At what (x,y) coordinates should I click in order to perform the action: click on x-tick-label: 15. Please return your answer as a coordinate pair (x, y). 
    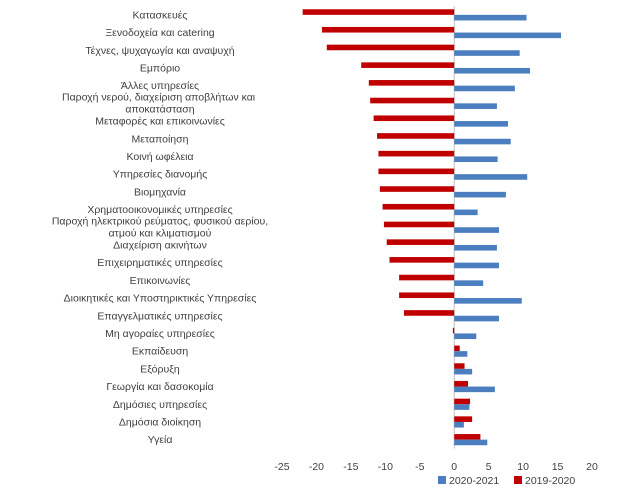
    Looking at the image, I should click on (558, 467).